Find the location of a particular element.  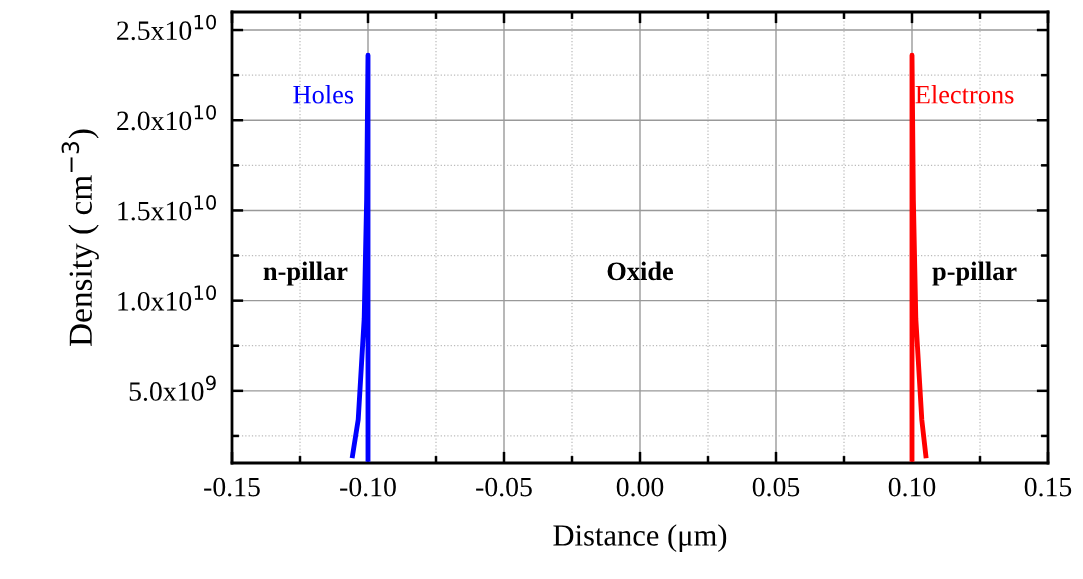

x-tick-label: 0.00 is located at coordinates (640, 487).